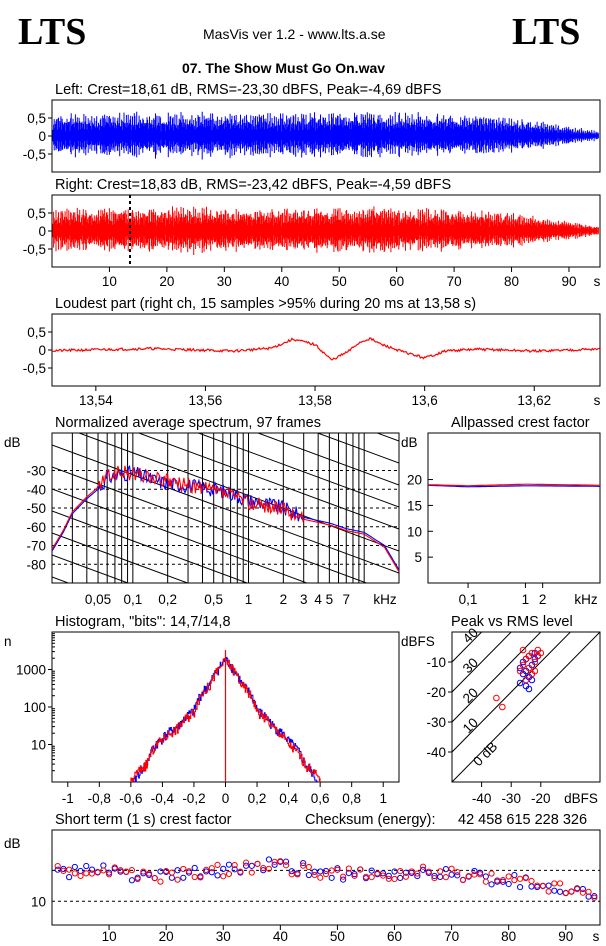  What do you see at coordinates (36, 489) in the screenshot?
I see `spectrum-ytick-label: -40` at bounding box center [36, 489].